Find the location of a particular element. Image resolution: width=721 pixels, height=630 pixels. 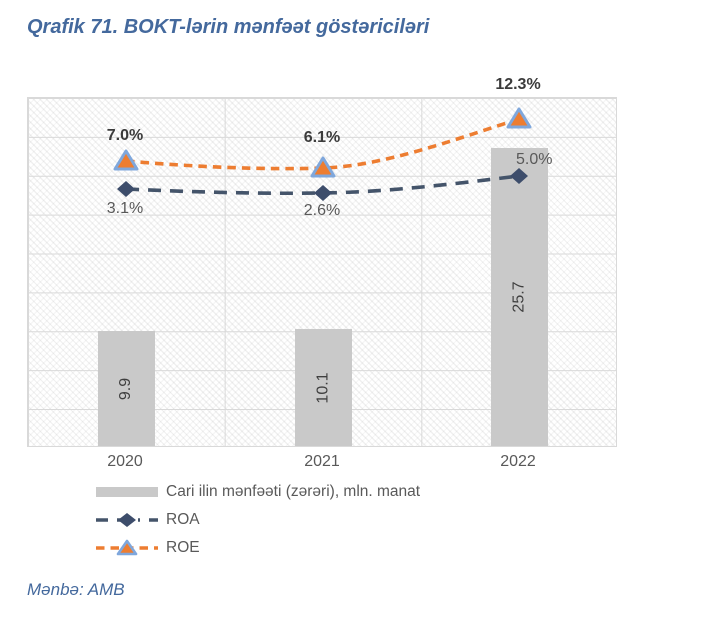

legend-roa-line-sample is located at coordinates (127, 520).